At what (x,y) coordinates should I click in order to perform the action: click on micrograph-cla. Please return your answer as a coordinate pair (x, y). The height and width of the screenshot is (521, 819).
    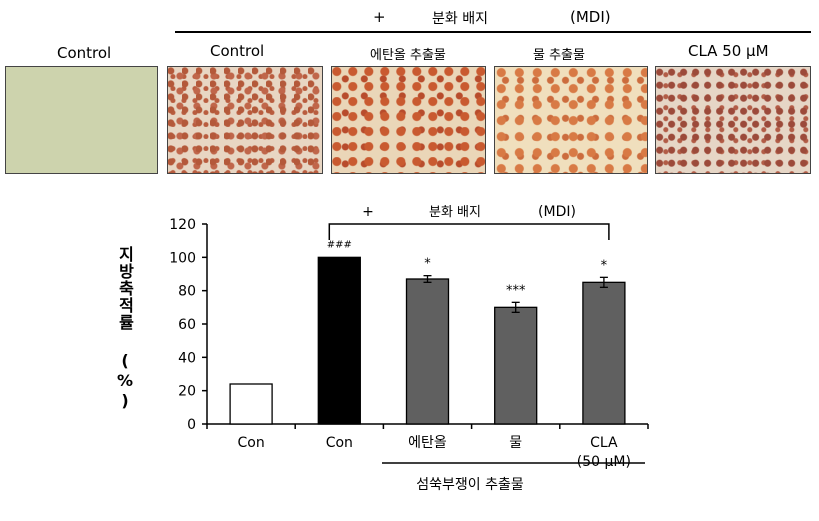
    Looking at the image, I should click on (733, 120).